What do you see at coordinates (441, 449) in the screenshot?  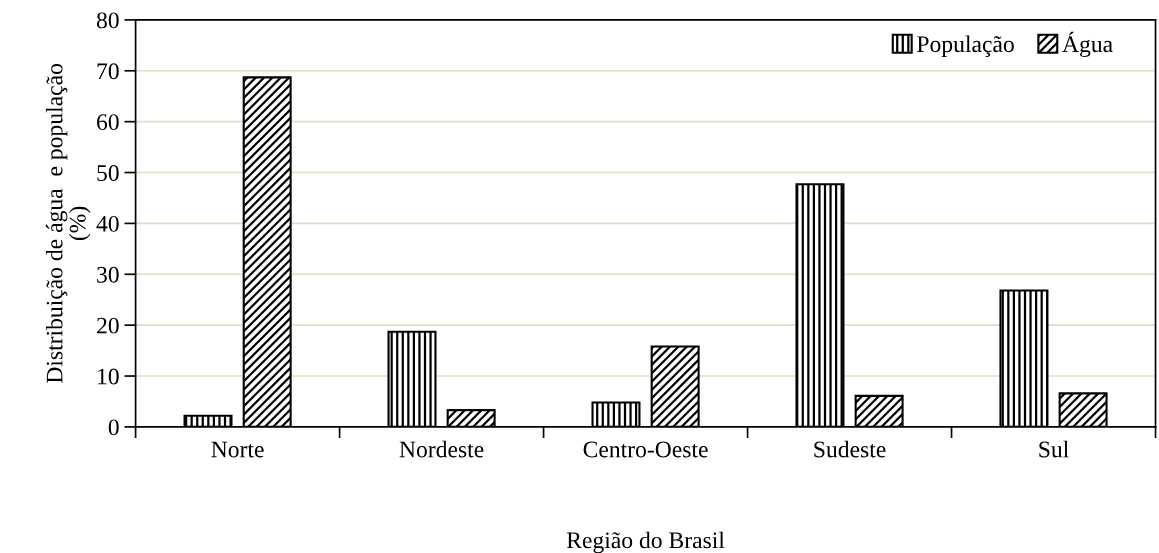 I see `x-tick-label: Nordeste` at bounding box center [441, 449].